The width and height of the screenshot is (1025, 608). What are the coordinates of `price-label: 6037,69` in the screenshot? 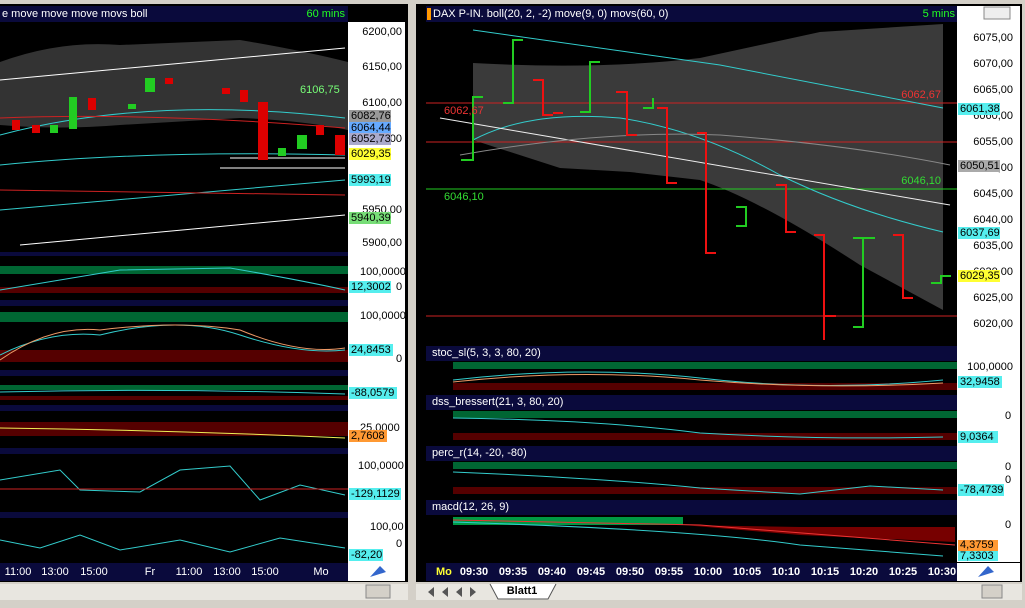 It's located at (980, 233).